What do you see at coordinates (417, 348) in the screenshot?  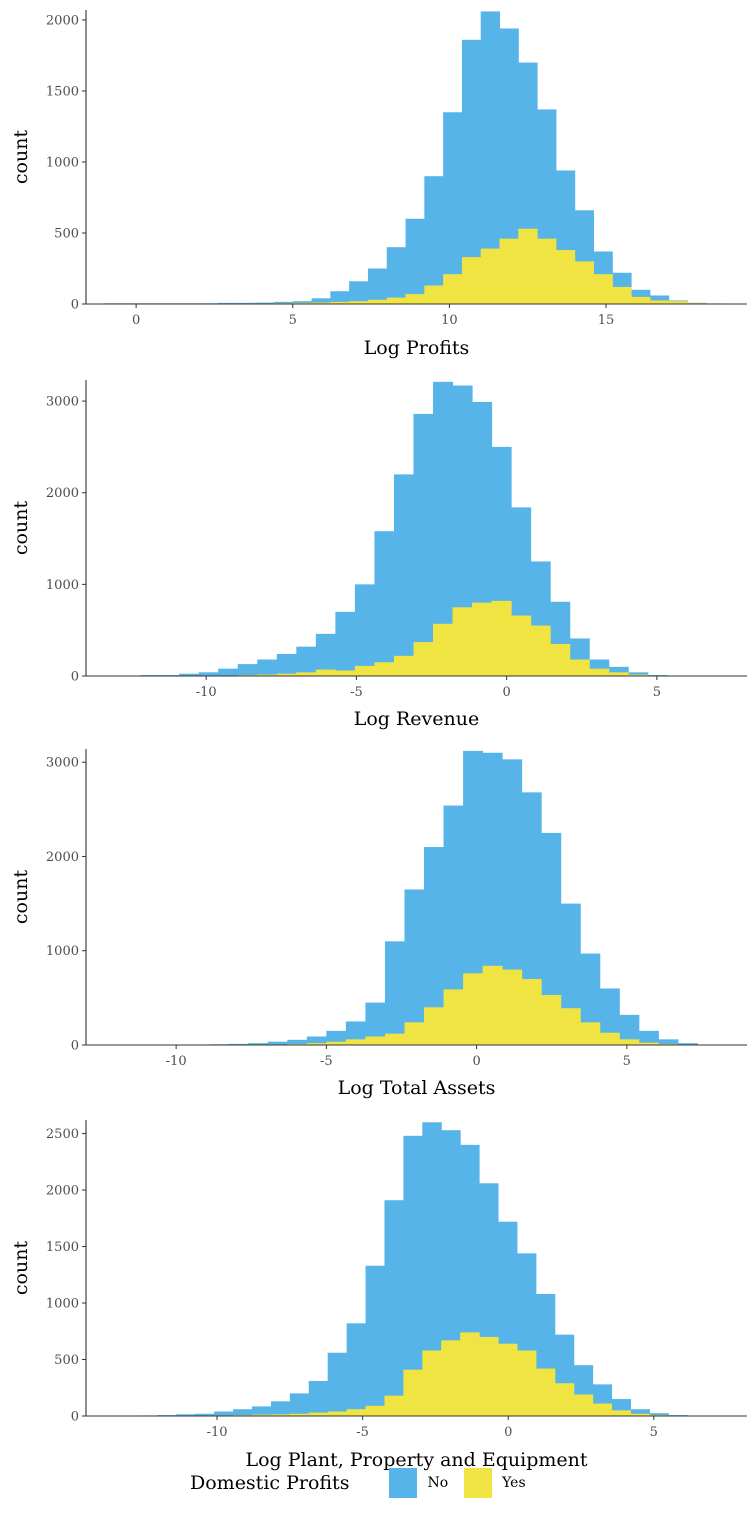 I see `x-axis-title: Log Profits` at bounding box center [417, 348].